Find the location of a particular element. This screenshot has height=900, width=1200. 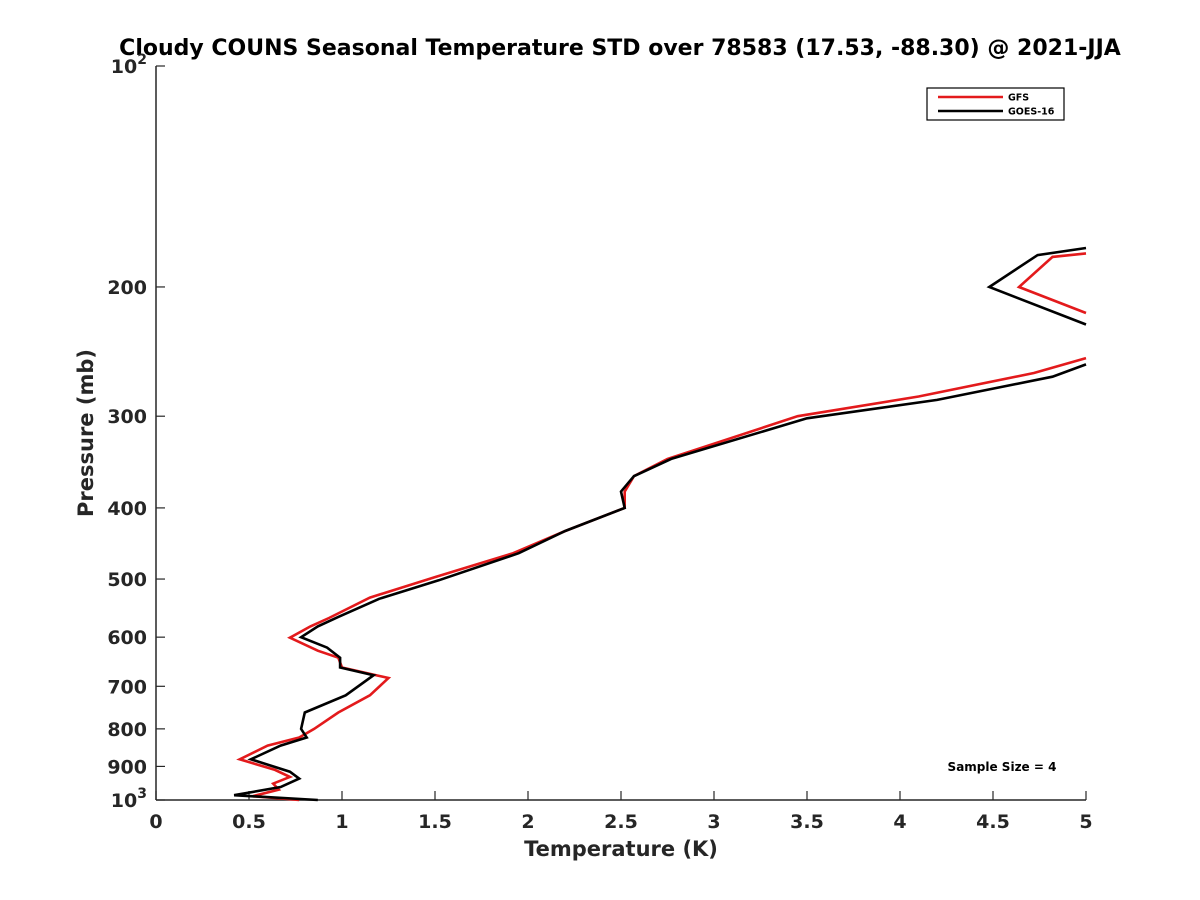

x-tick-label: 4 is located at coordinates (899, 822).